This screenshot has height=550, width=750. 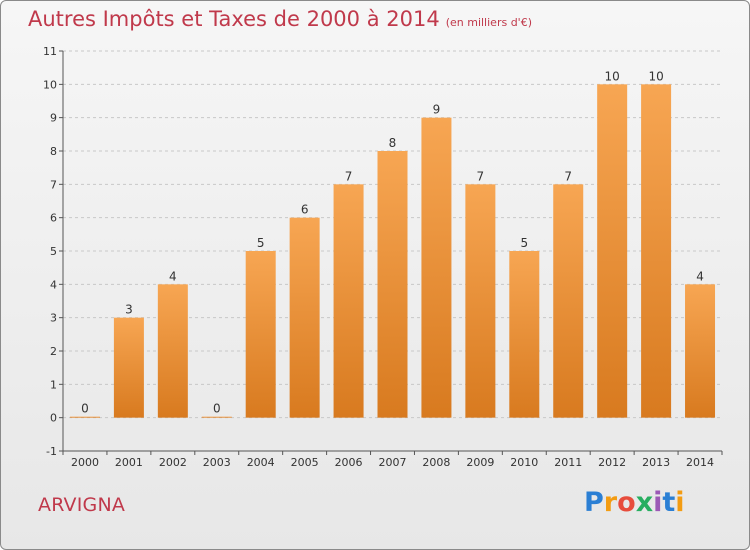 What do you see at coordinates (173, 462) in the screenshot?
I see `x-tick-label: 2002` at bounding box center [173, 462].